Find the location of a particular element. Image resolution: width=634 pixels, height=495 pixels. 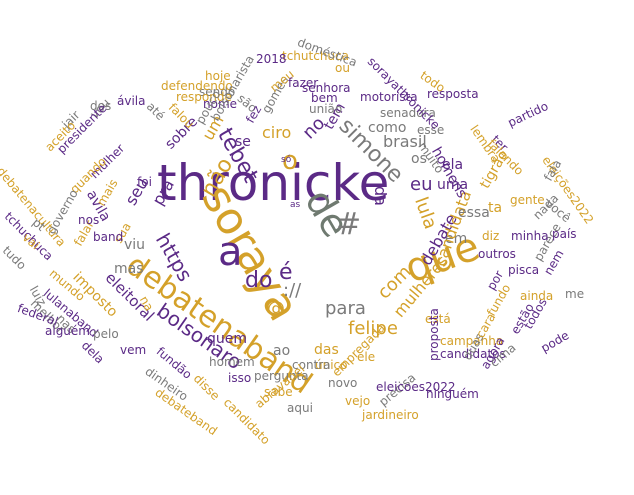

cloud-word: ciro is located at coordinates (277, 132).